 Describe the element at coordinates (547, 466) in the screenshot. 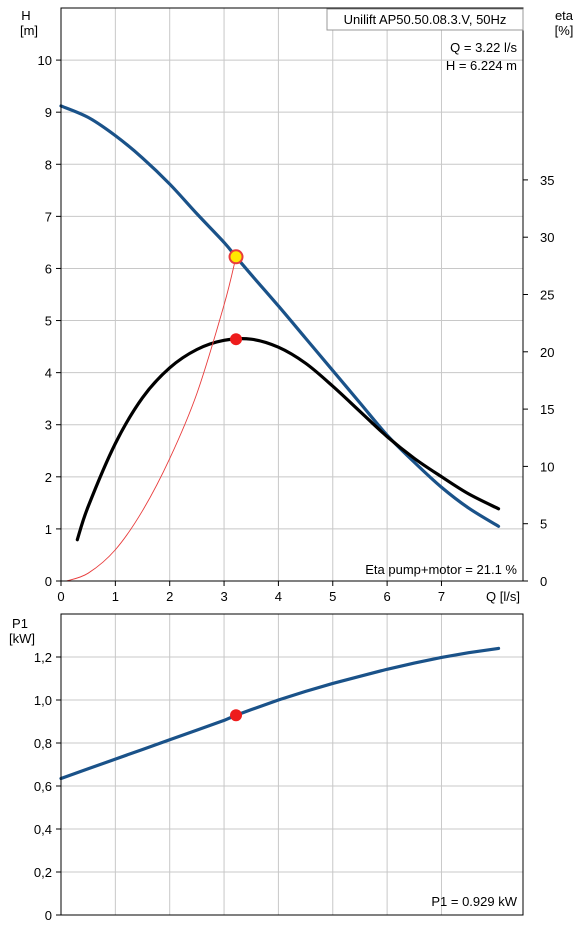

I see `upper-y2-tick-label: 10` at that location.